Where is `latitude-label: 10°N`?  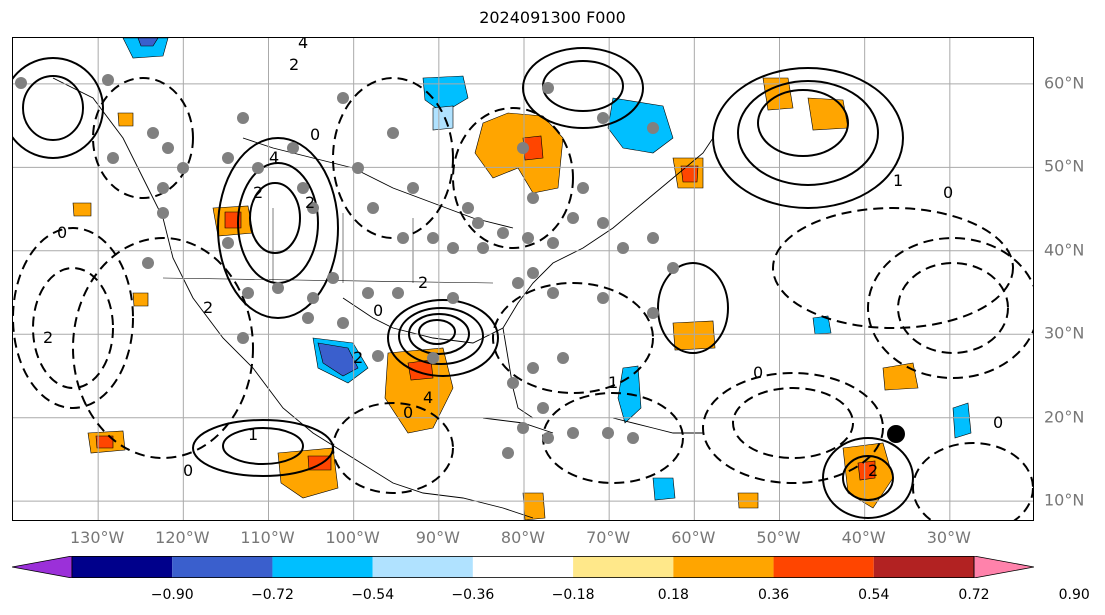
latitude-label: 10°N is located at coordinates (1064, 500).